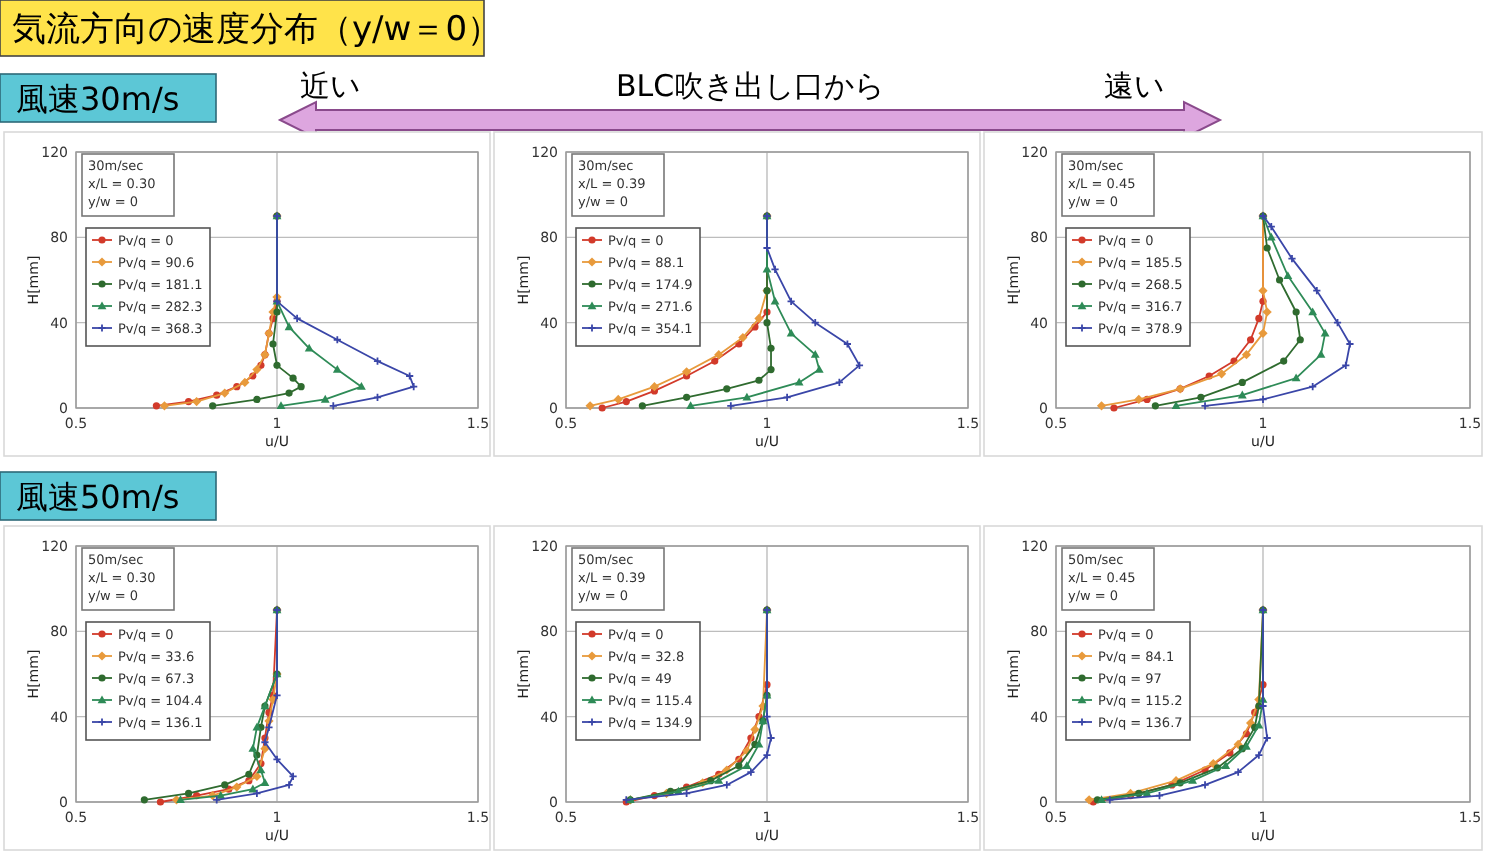  Describe the element at coordinates (330, 86) in the screenshot. I see `text: 近い` at that location.